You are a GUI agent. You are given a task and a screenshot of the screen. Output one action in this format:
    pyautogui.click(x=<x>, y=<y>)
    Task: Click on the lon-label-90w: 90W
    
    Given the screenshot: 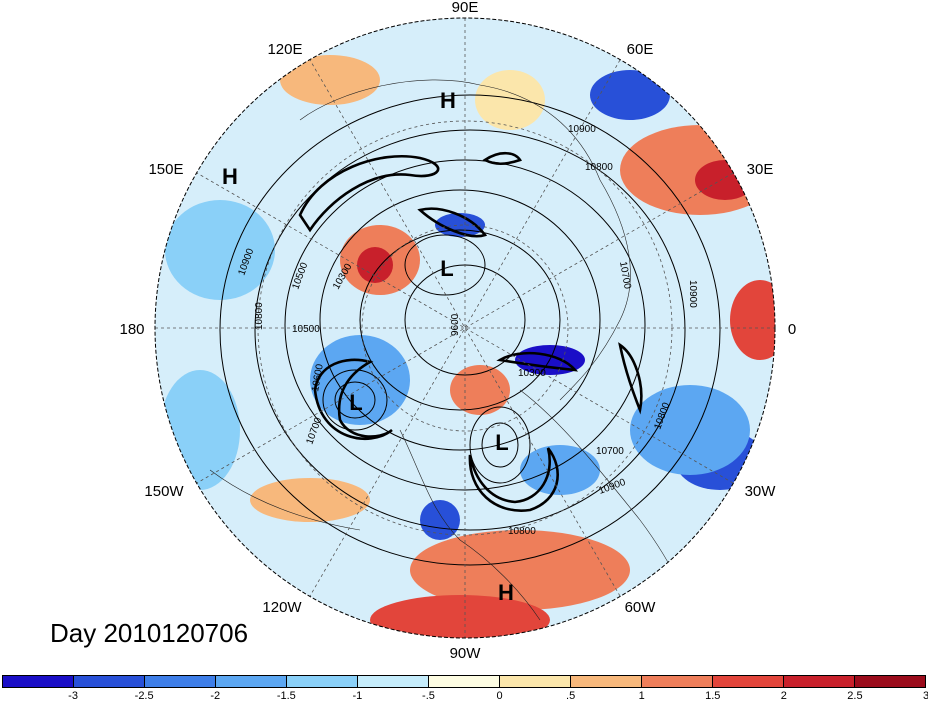 What is the action you would take?
    pyautogui.click(x=466, y=653)
    